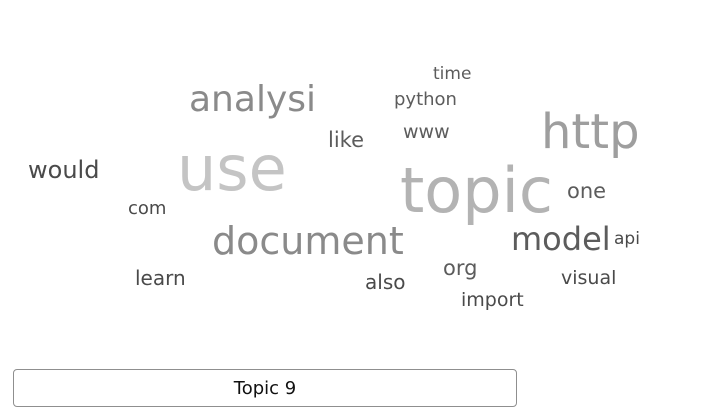  Describe the element at coordinates (253, 99) in the screenshot. I see `word-analysi: analysi` at that location.